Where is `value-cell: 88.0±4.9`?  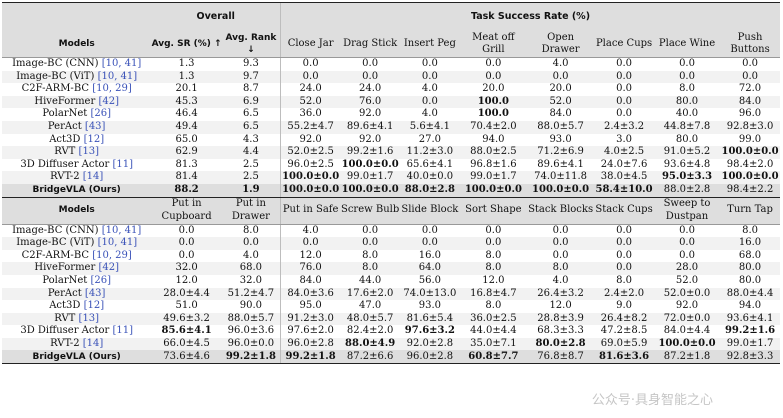
value-cell: 88.0±4.9 is located at coordinates (370, 344).